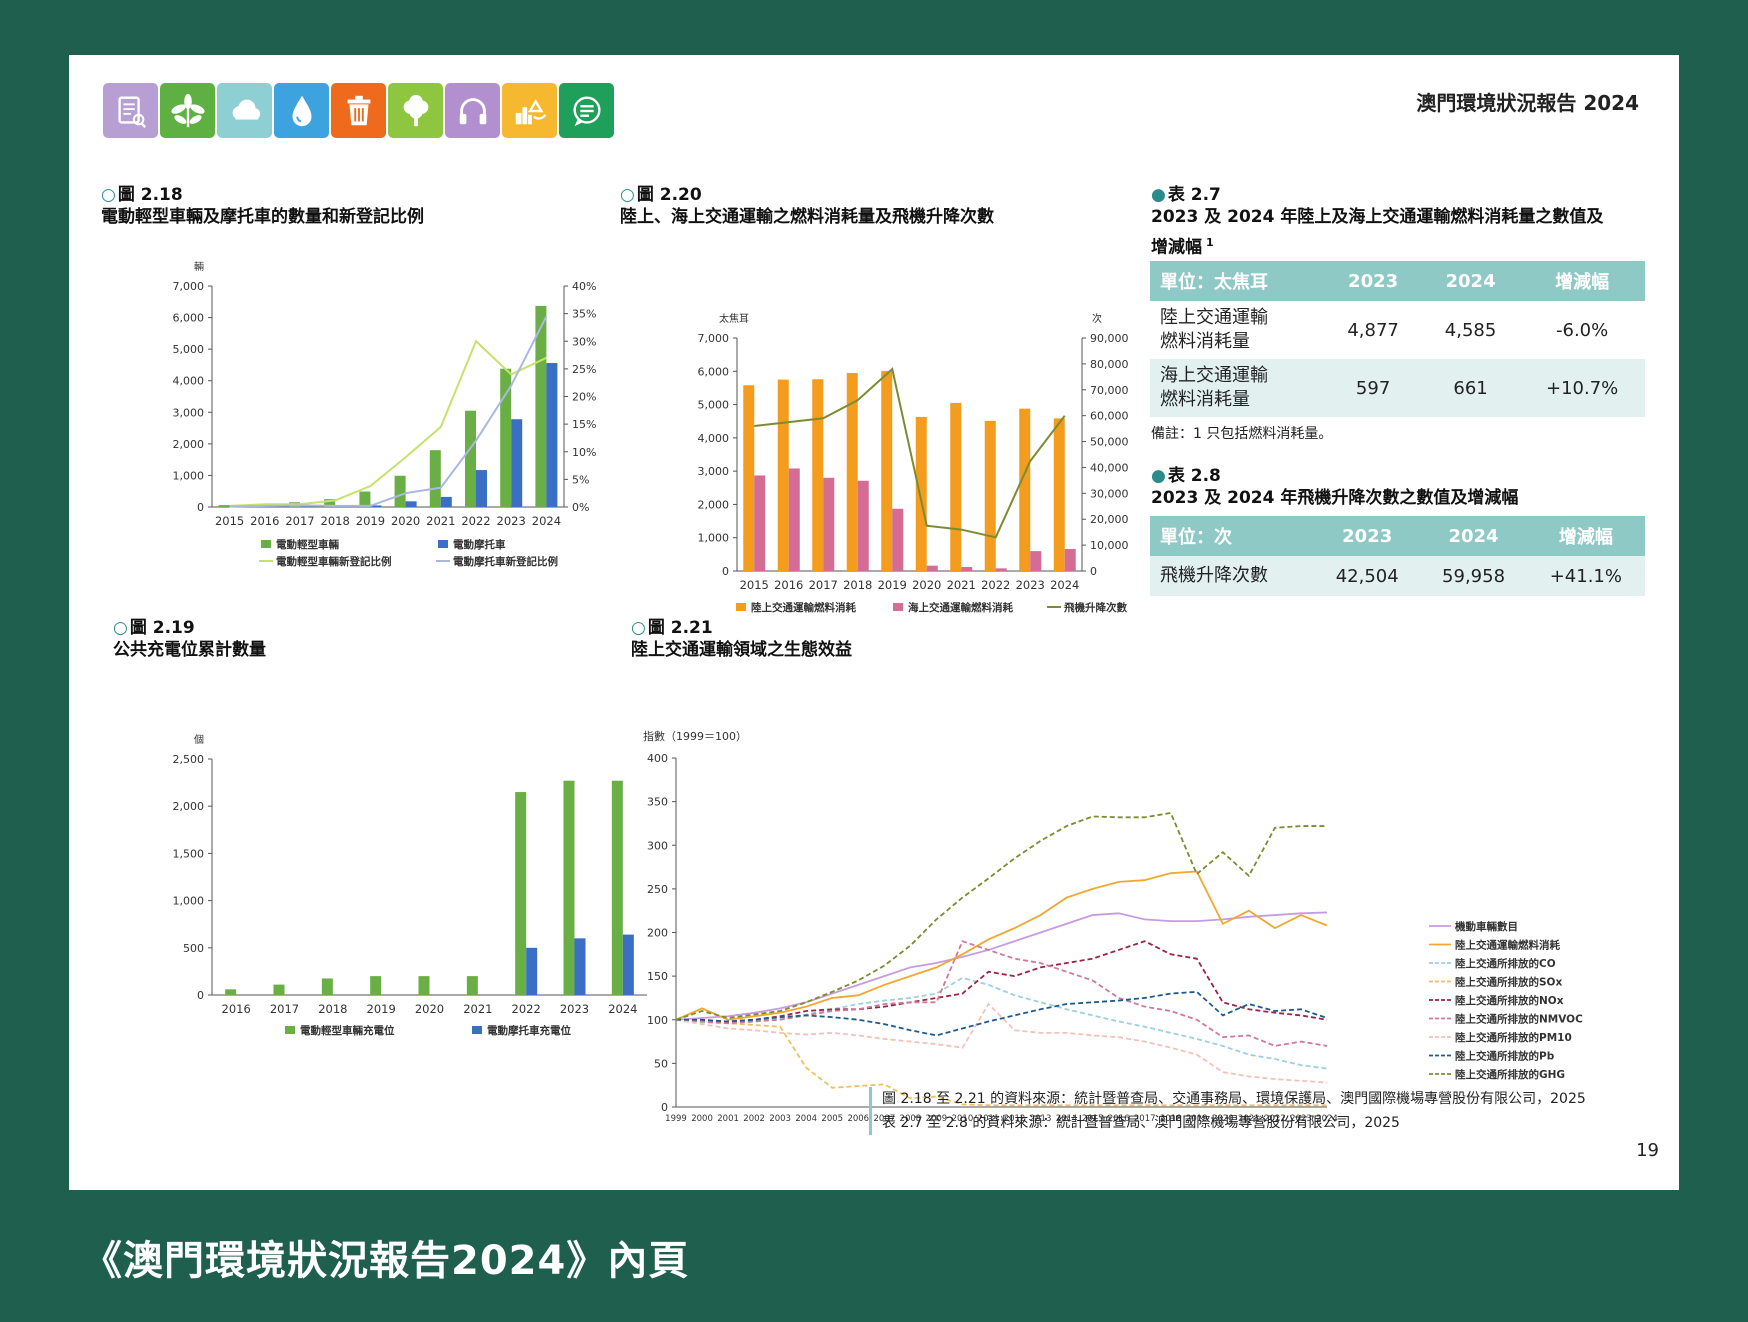 This screenshot has height=1322, width=1748. I want to click on table27-cell: +10.7%, so click(1582, 388).